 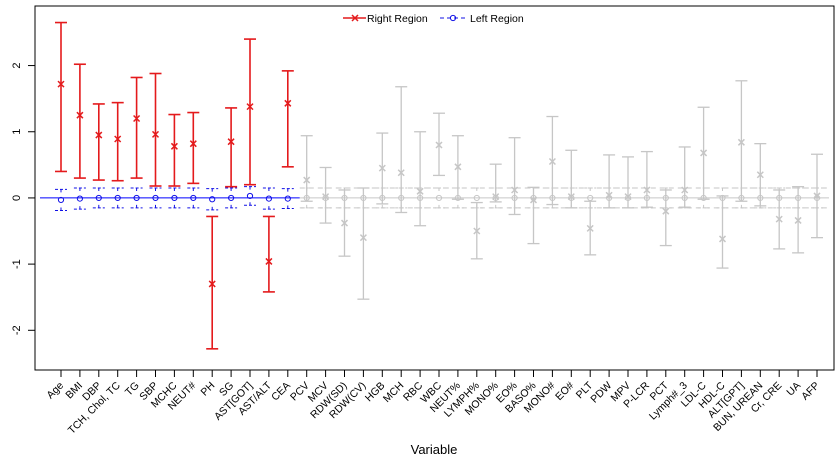 What do you see at coordinates (810, 391) in the screenshot?
I see `x-tick-label: AFP` at bounding box center [810, 391].